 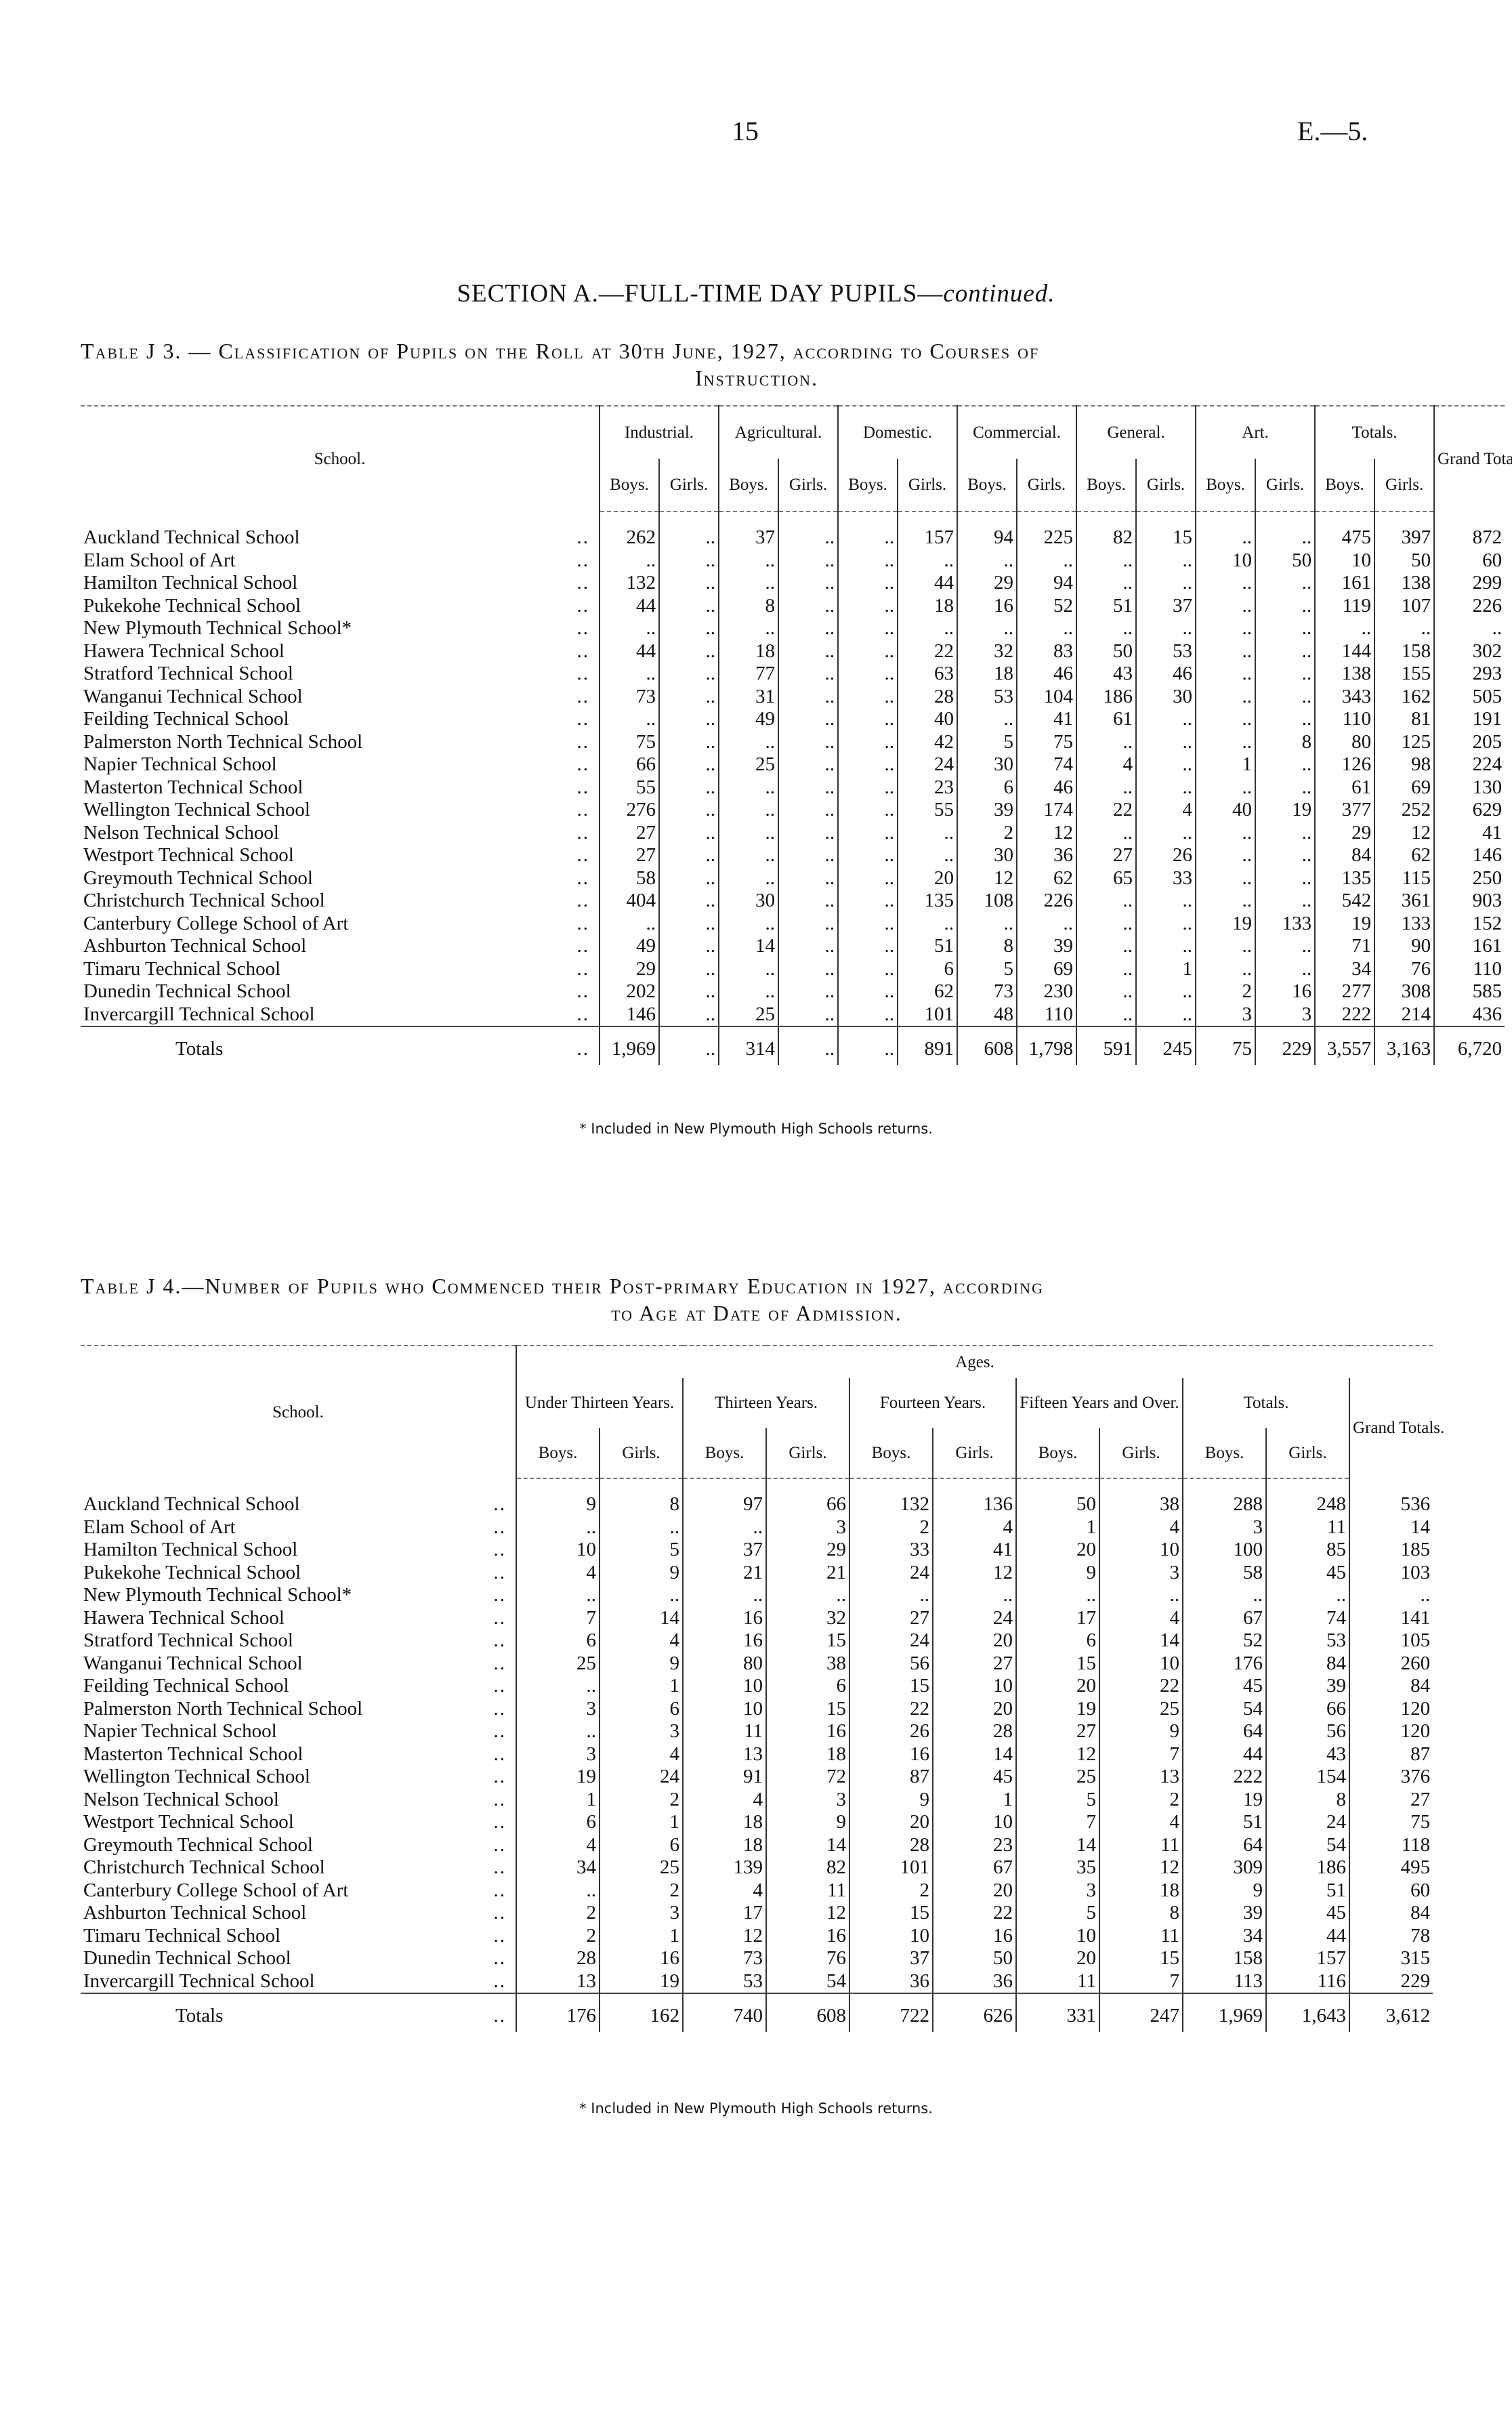 I want to click on cell-value: 25, so click(x=748, y=764).